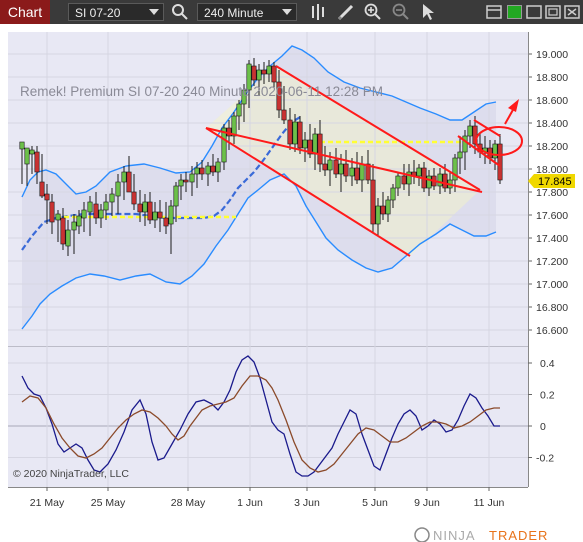 This screenshot has height=542, width=583. What do you see at coordinates (247, 12) in the screenshot?
I see `interval-selector: 240 Minute` at bounding box center [247, 12].